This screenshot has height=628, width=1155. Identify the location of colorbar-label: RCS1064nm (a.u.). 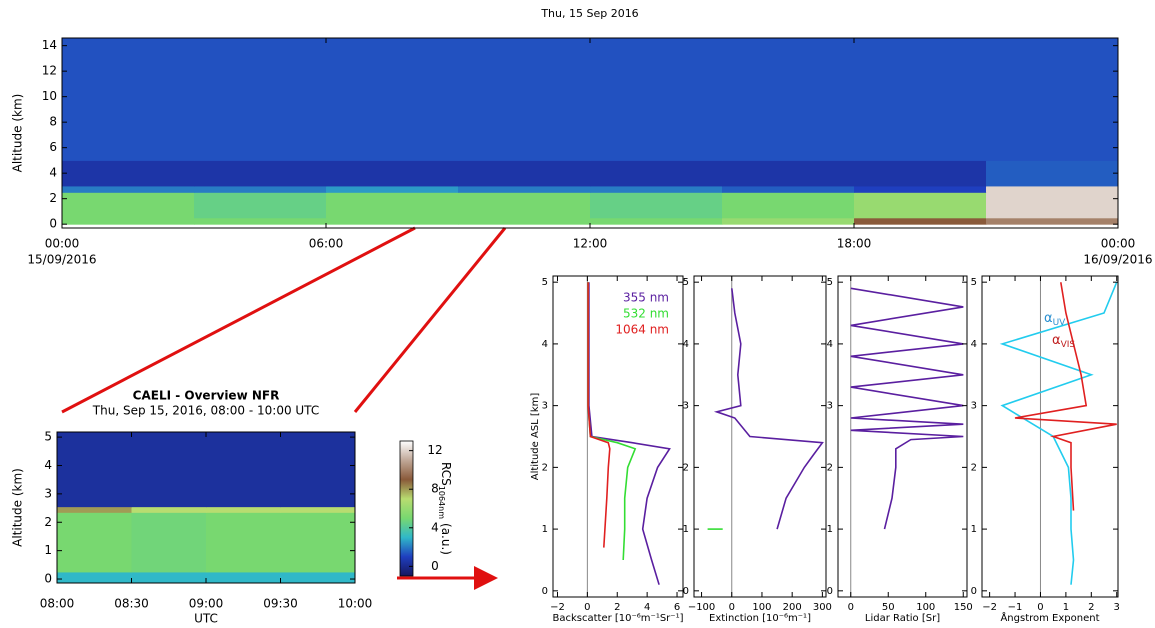
(446, 508).